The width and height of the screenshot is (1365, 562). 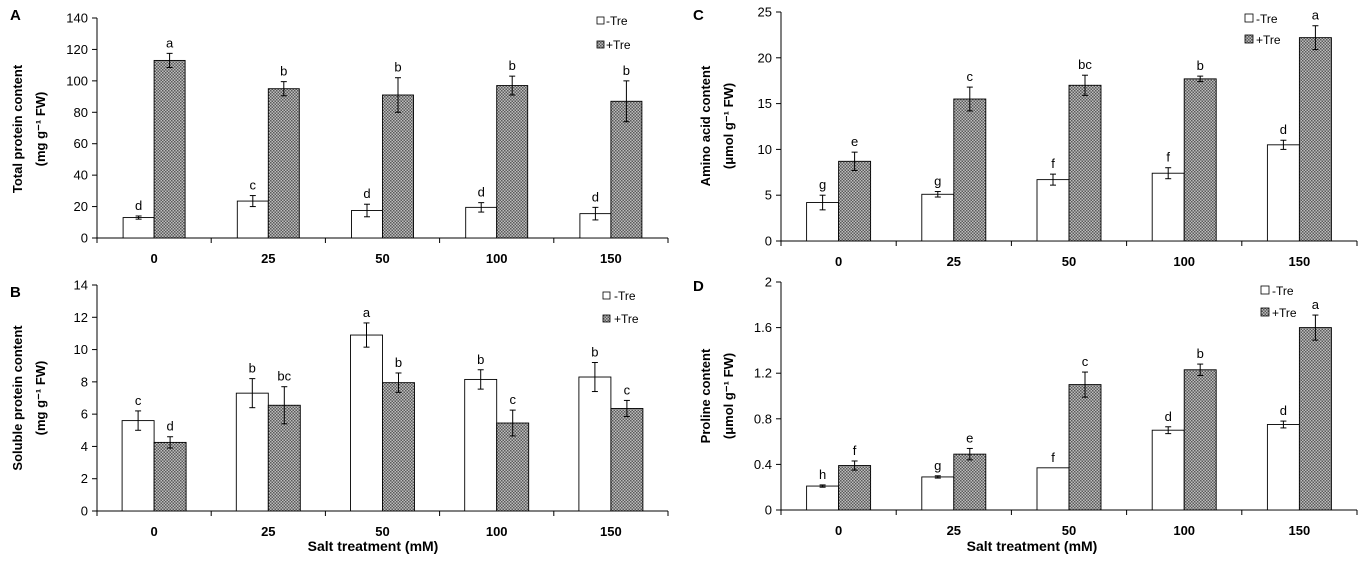 What do you see at coordinates (81, 206) in the screenshot?
I see `panel-a-y-tick-label: 20` at bounding box center [81, 206].